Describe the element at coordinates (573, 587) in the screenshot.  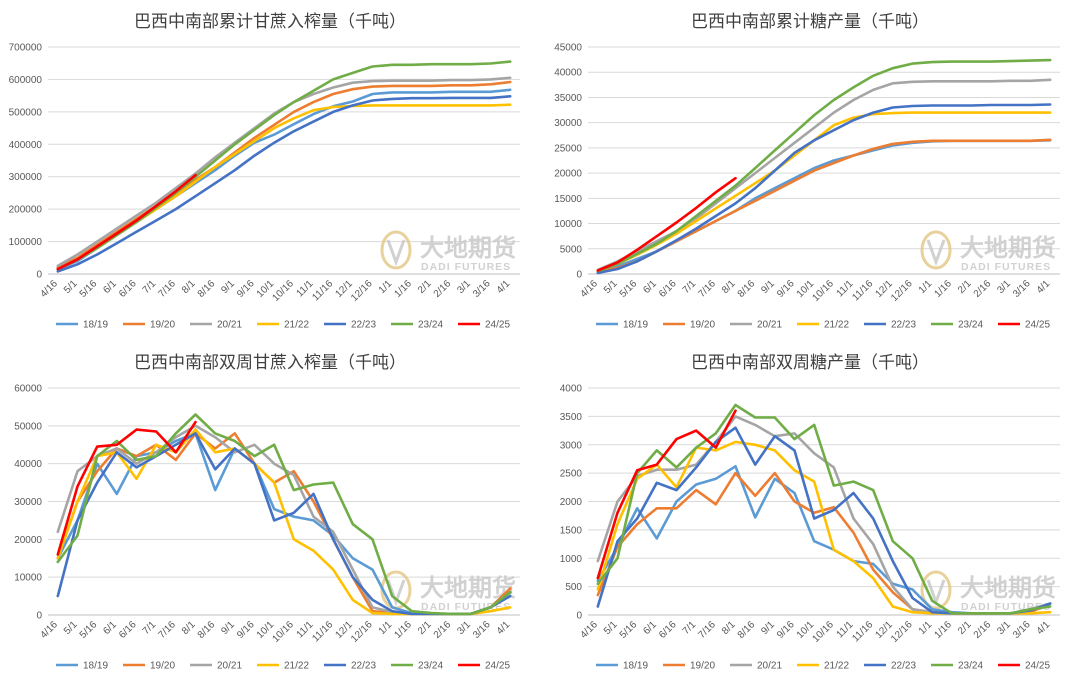
I see `y-tick-label: 500` at that location.